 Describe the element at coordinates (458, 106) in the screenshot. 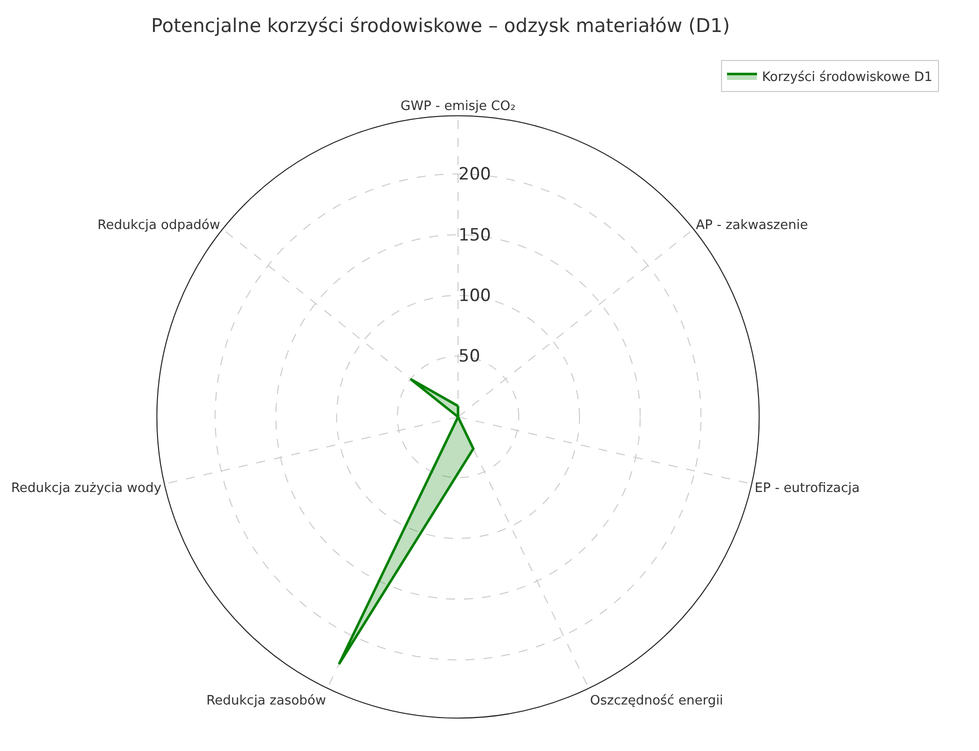

I see `spoke-label: GWP - emisje CO₂` at that location.